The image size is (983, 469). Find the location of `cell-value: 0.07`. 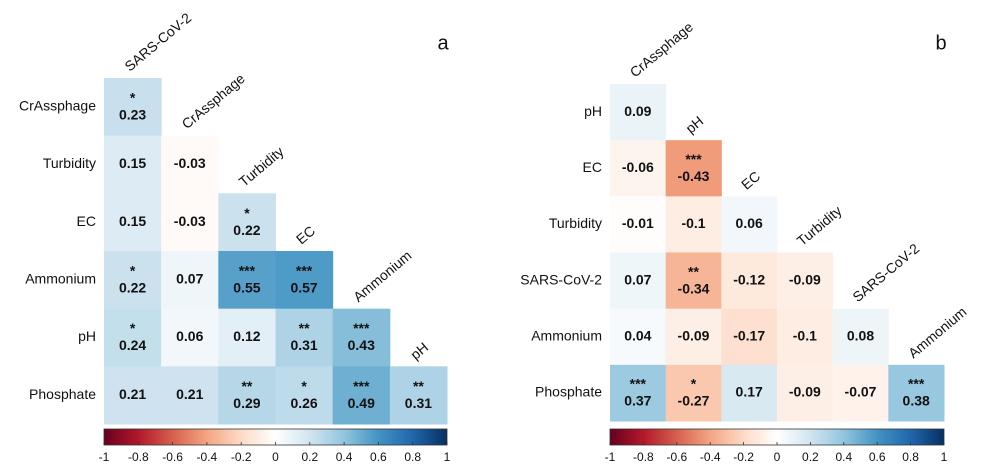

cell-value: 0.07 is located at coordinates (637, 279).